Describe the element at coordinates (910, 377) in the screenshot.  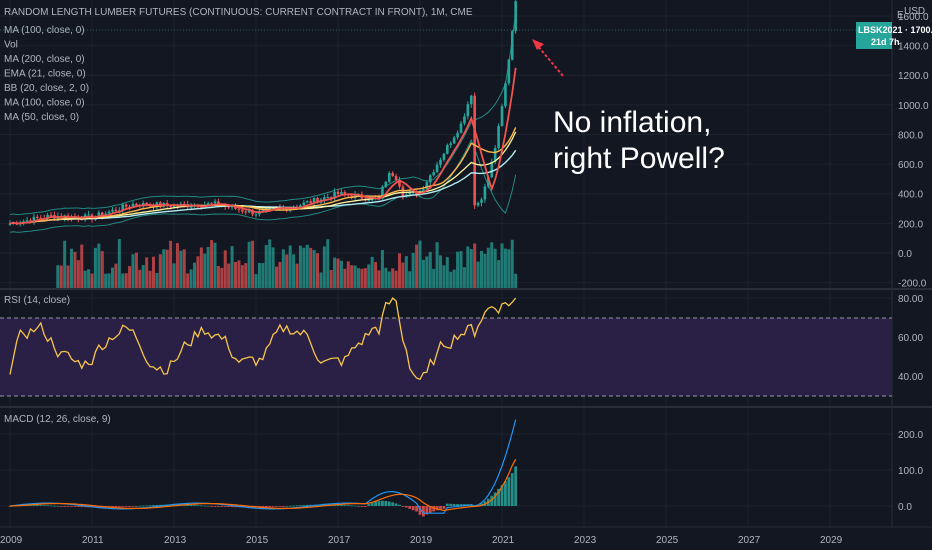
I see `rsi-tick-label: 40.00` at that location.